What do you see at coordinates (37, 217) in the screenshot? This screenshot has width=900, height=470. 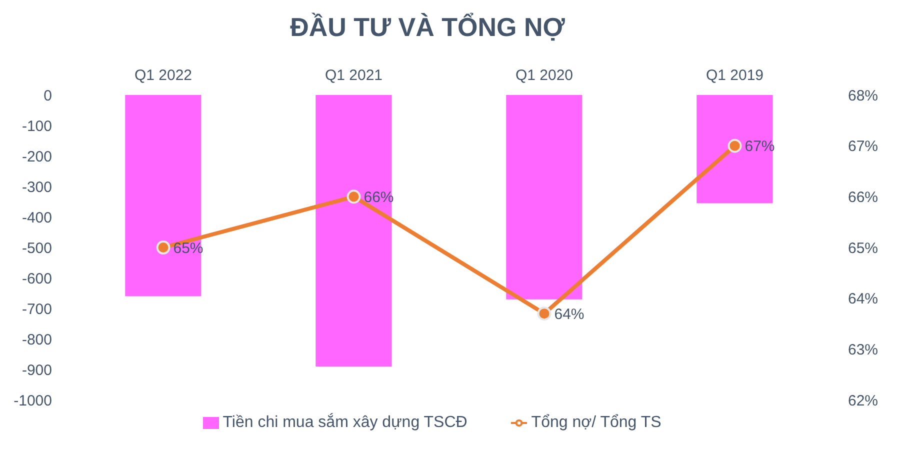 I see `y-tick-label: -400` at bounding box center [37, 217].